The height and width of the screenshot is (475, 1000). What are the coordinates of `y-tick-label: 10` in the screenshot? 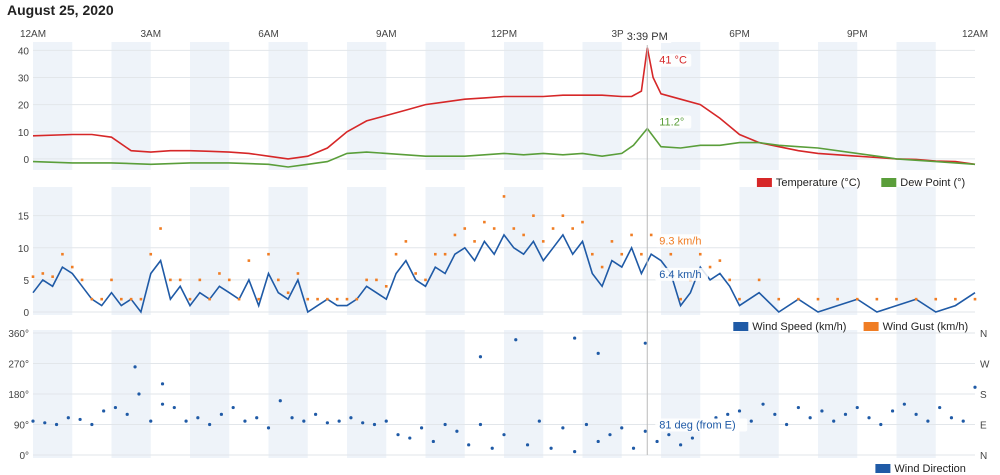 It's located at (24, 133).